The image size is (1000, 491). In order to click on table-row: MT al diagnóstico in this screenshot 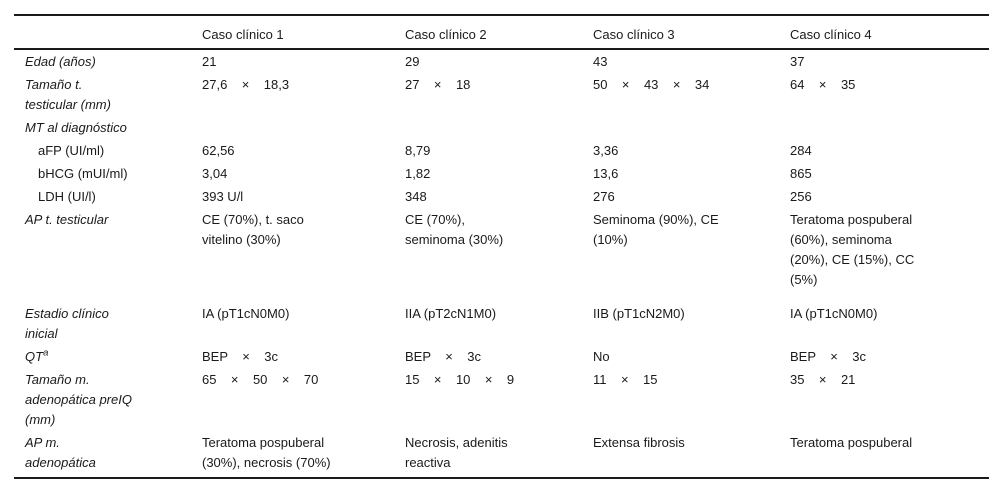, I will do `click(501, 127)`.